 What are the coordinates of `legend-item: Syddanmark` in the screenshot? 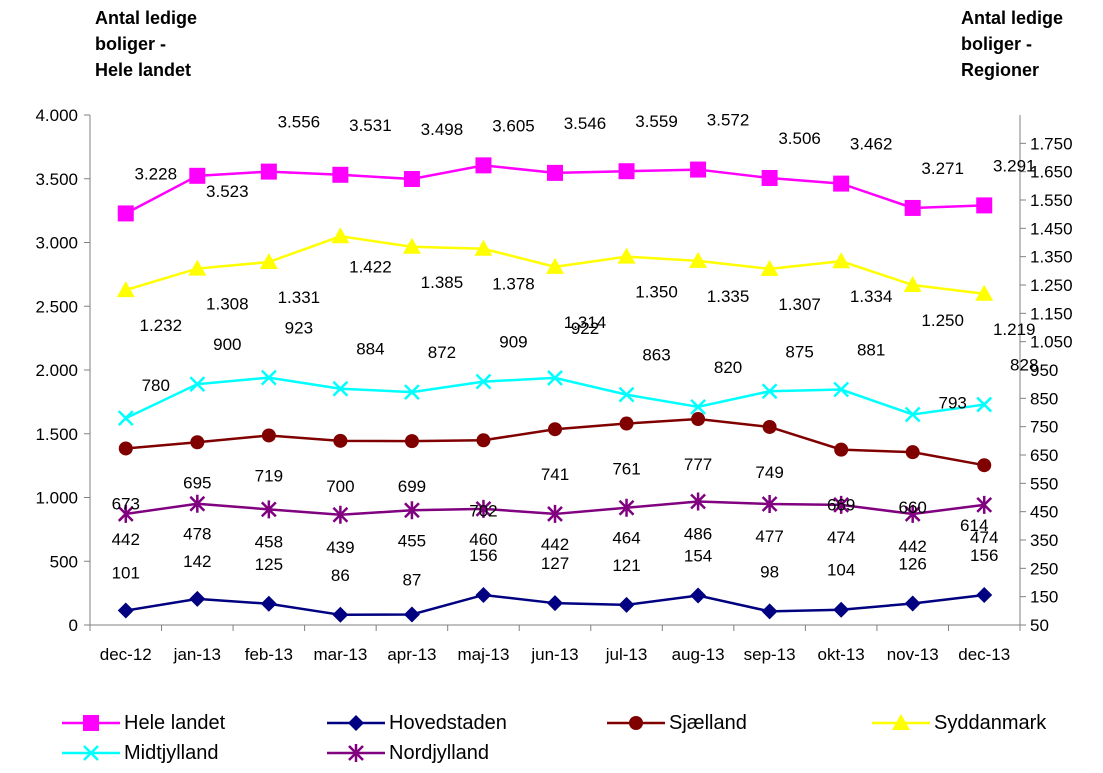 It's located at (958, 723).